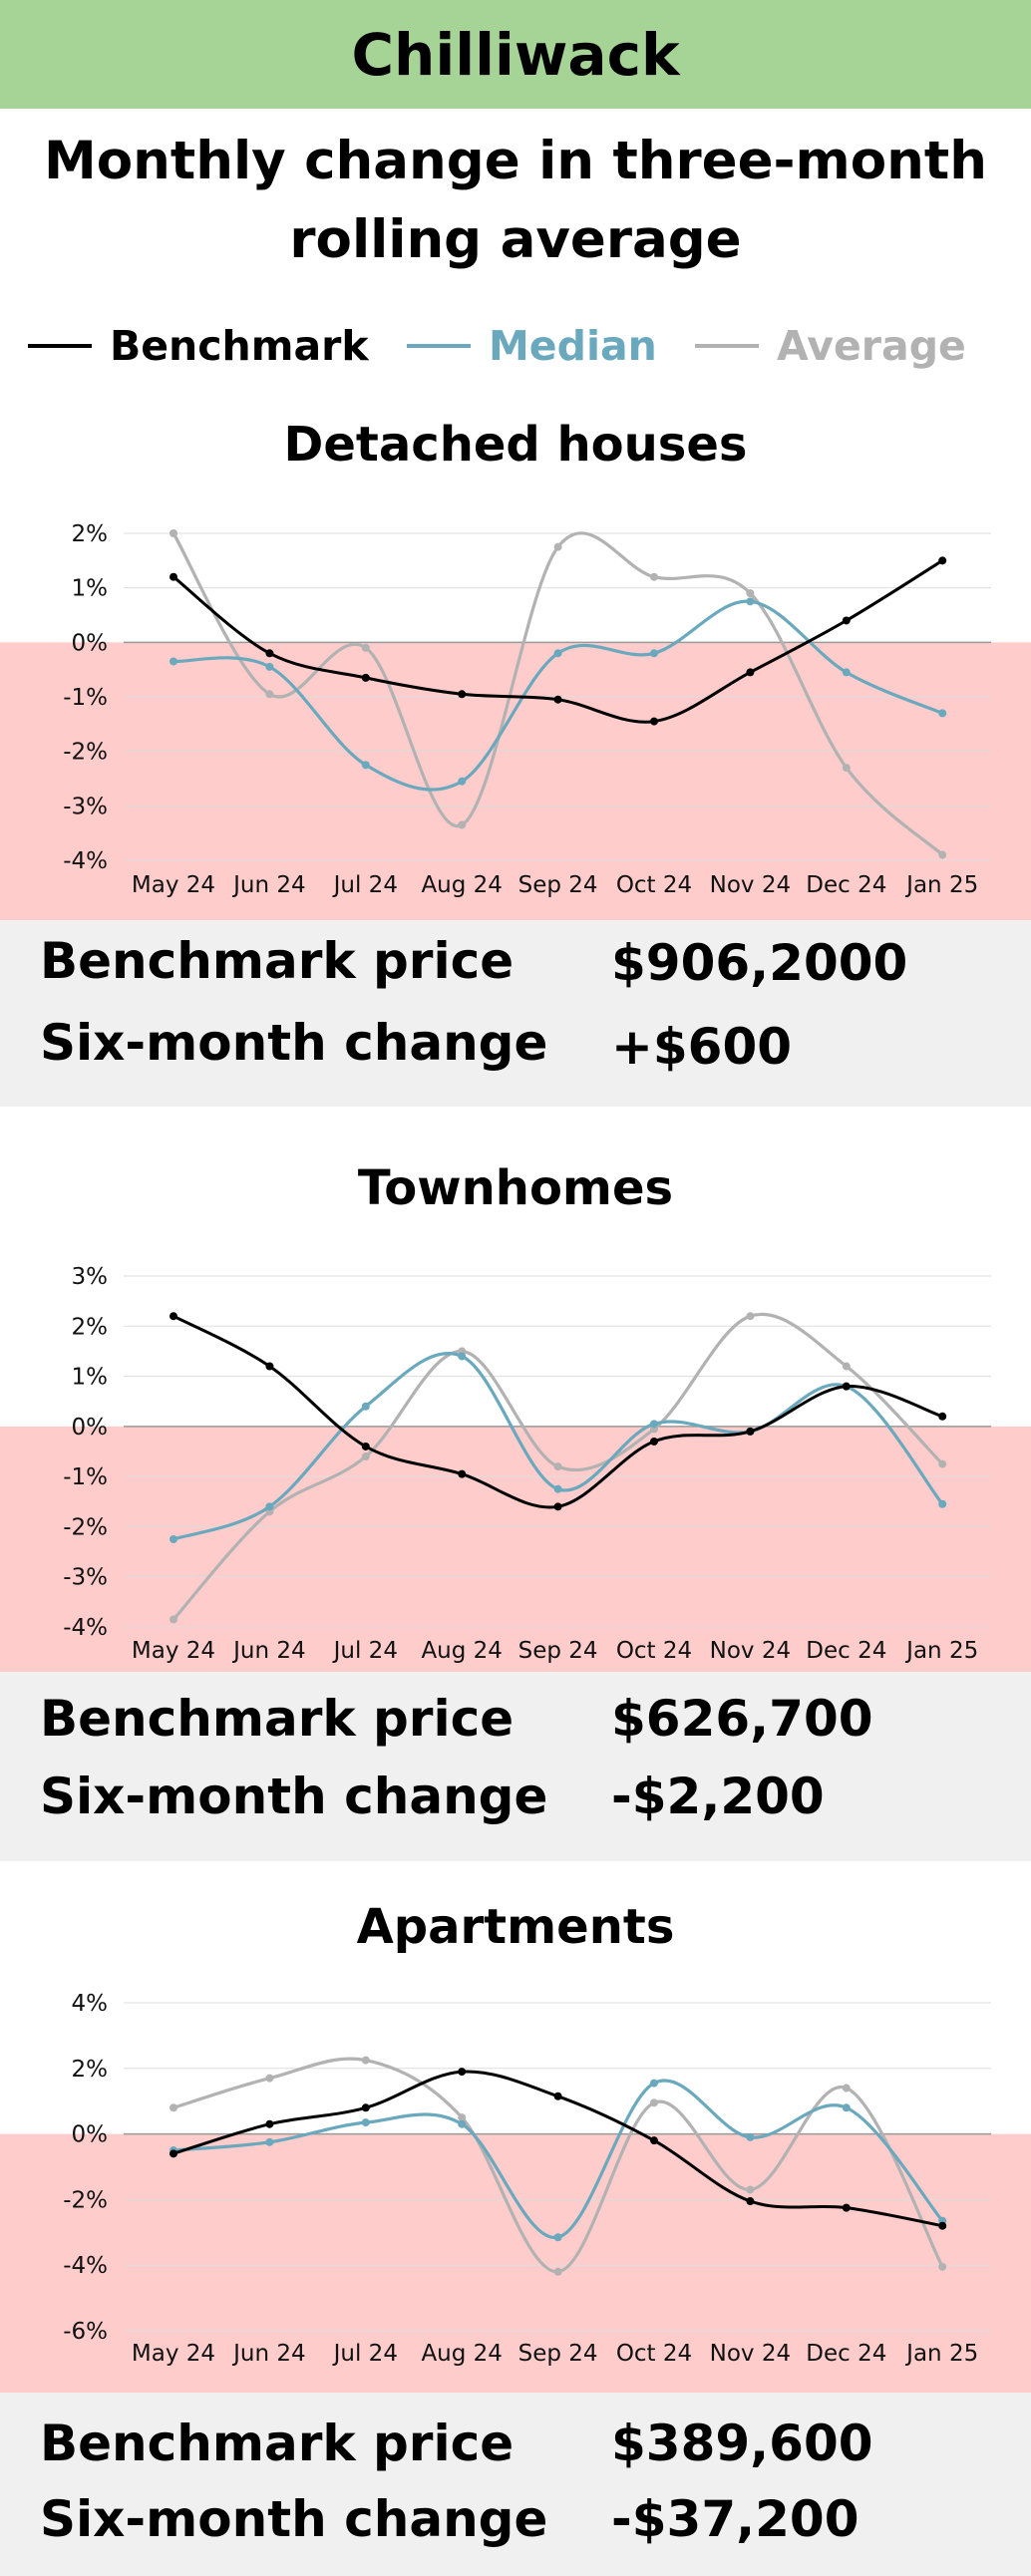 The width and height of the screenshot is (1031, 2576). I want to click on section-title-townhomes: Townhomes, so click(515, 1188).